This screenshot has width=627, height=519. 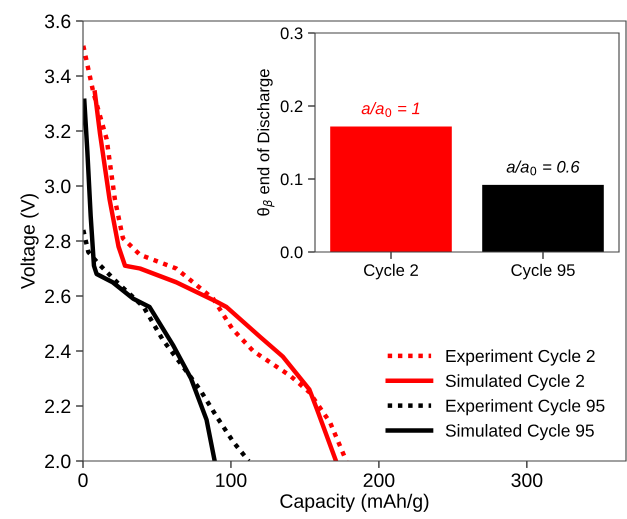 I want to click on annotation: a/a$_{0}$ = 0.6, so click(x=543, y=168).